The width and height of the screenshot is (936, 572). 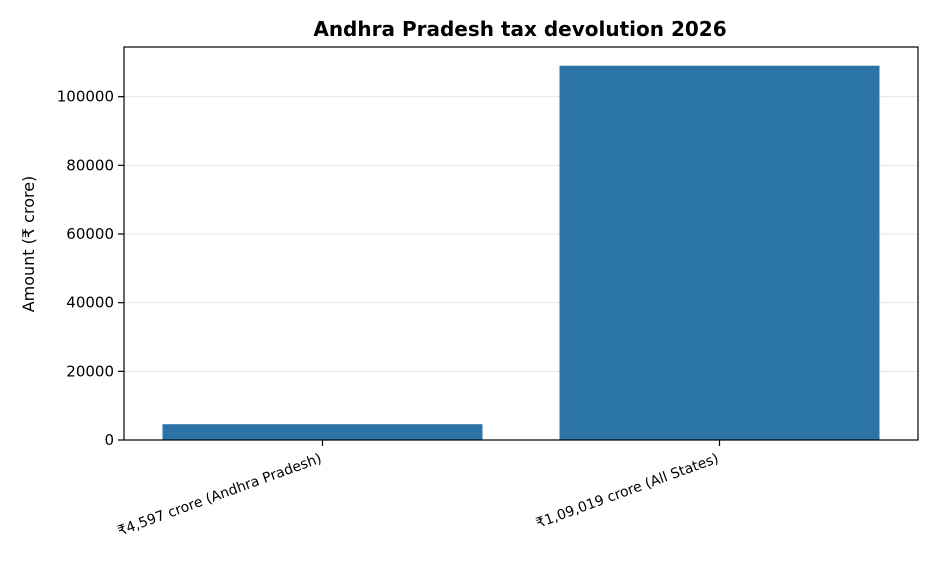 What do you see at coordinates (109, 440) in the screenshot?
I see `y-tick-label-0: 0` at bounding box center [109, 440].